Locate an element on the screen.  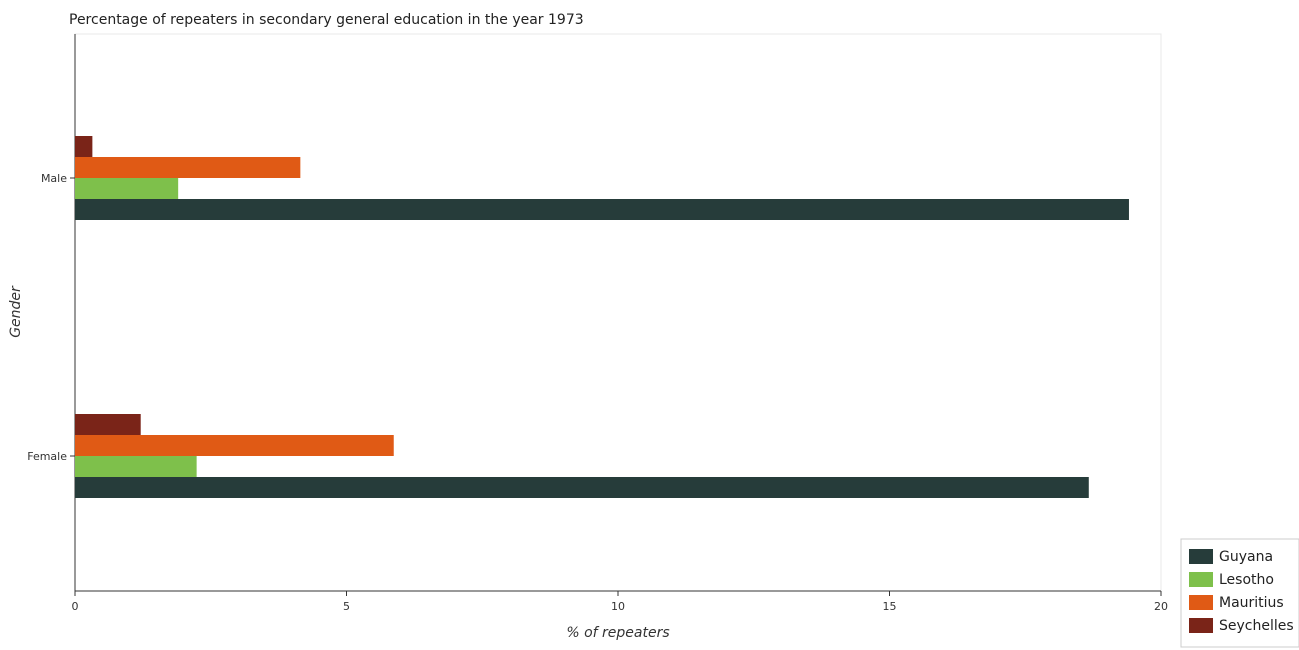
y-tick-label-female: Female is located at coordinates (47, 456).